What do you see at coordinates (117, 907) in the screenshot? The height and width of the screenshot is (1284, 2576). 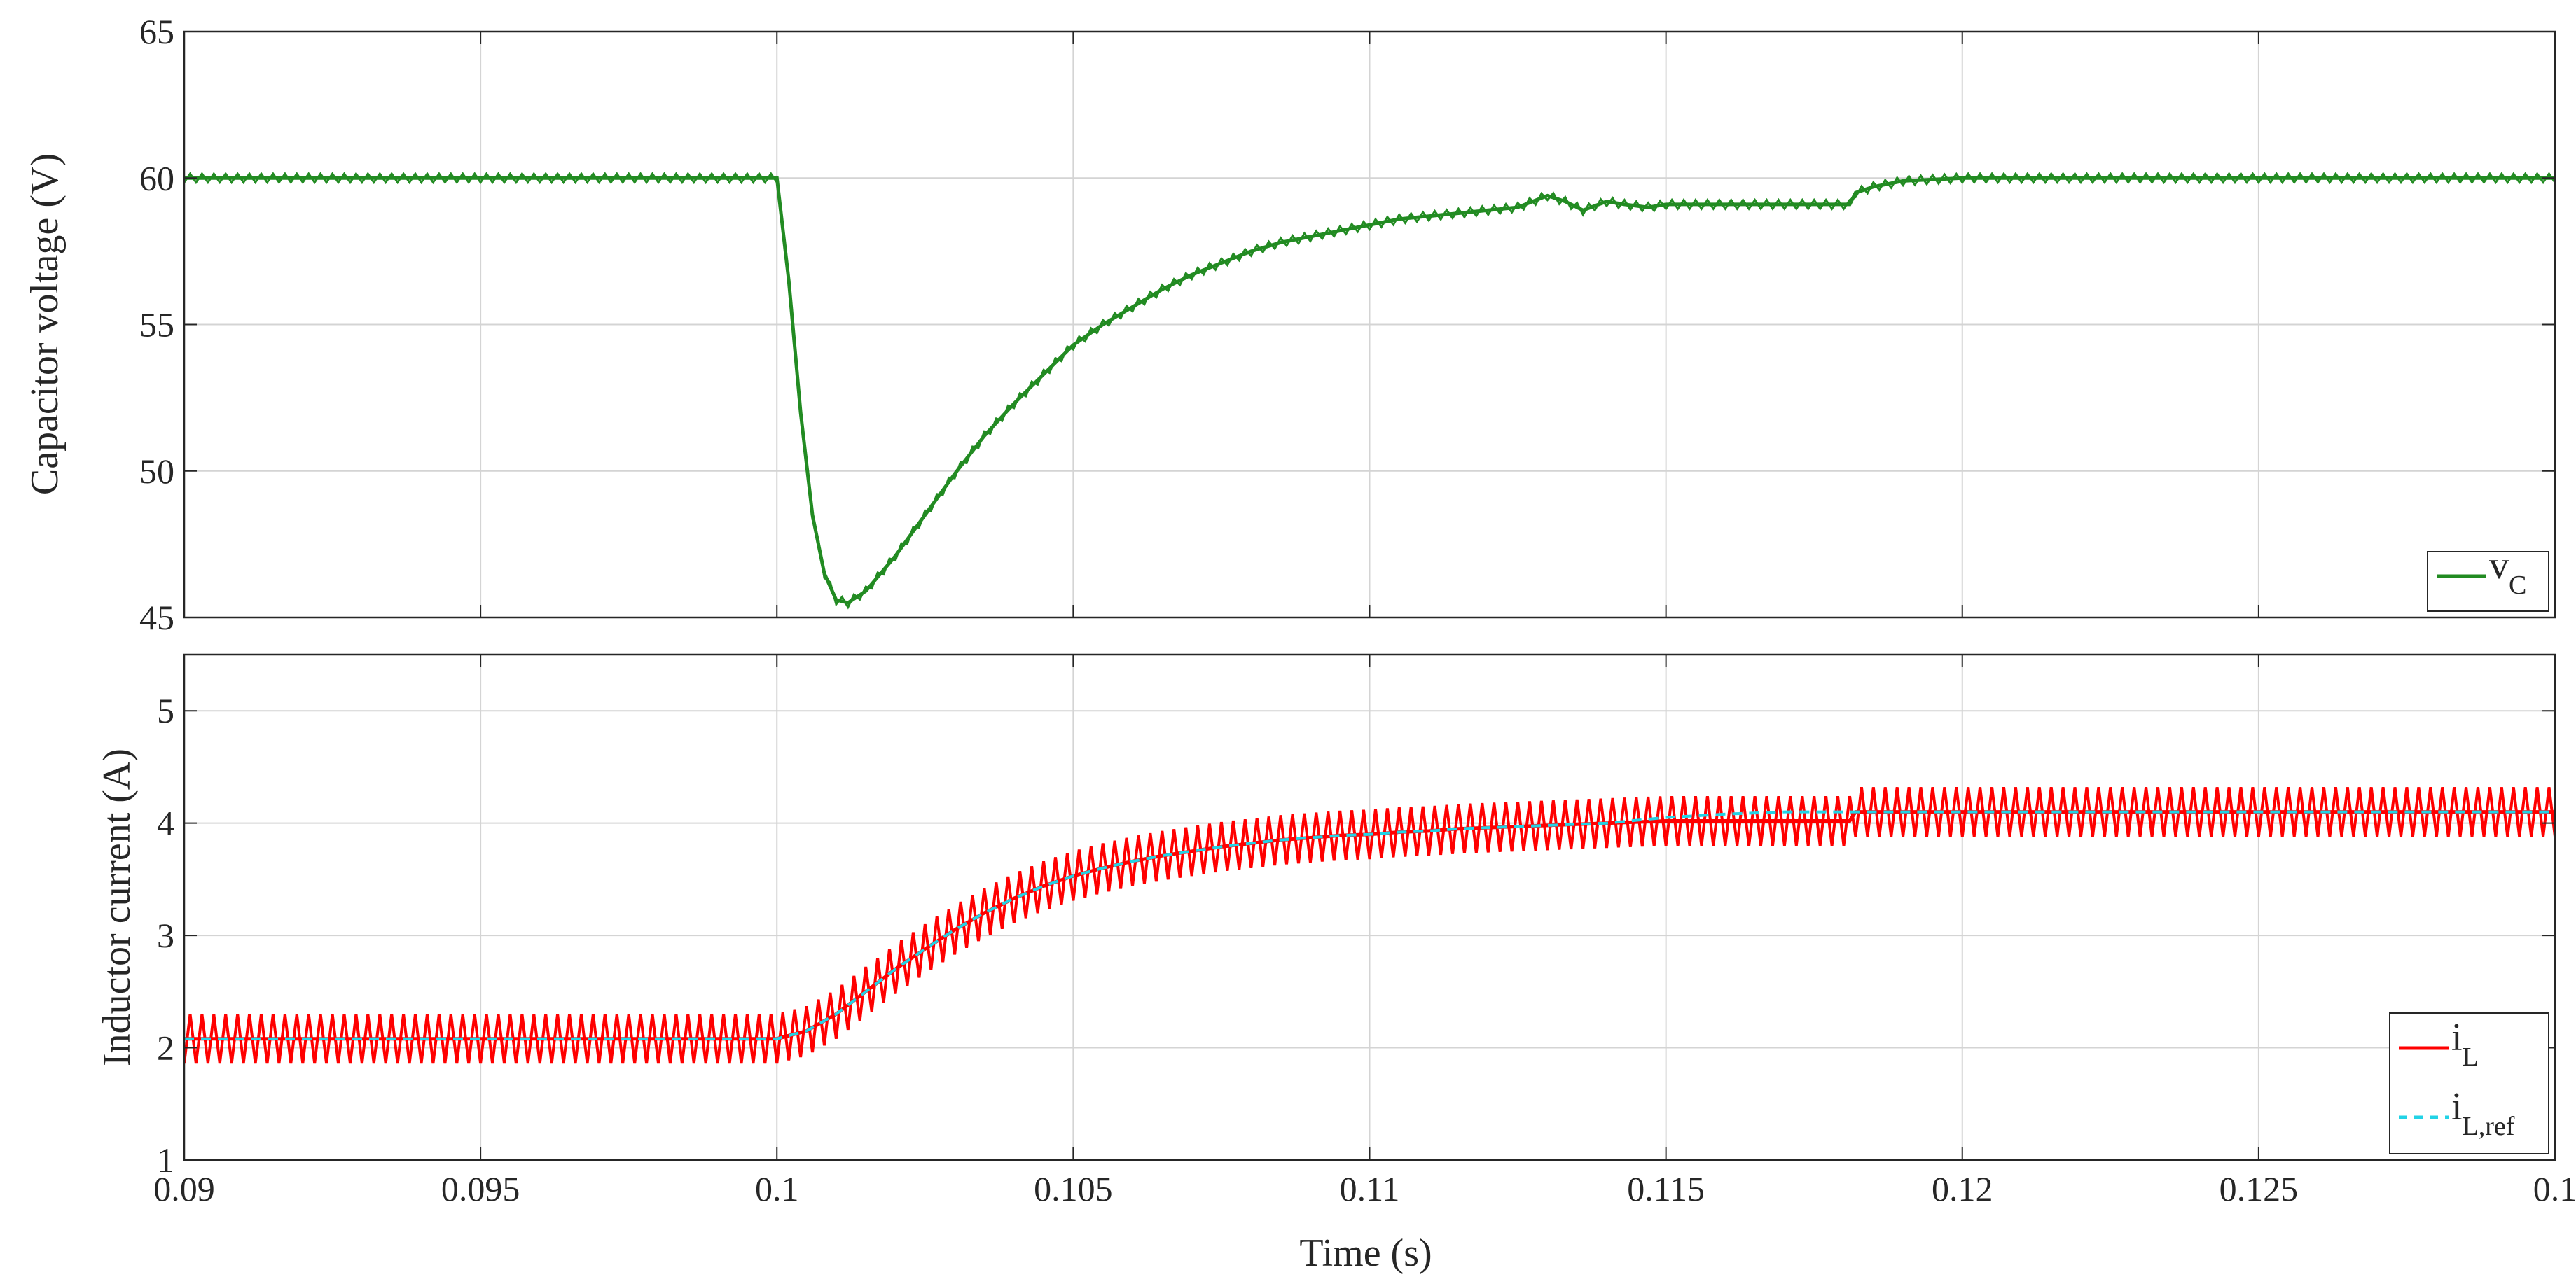 I see `current-y-axis-label: Inductor current (A)` at bounding box center [117, 907].